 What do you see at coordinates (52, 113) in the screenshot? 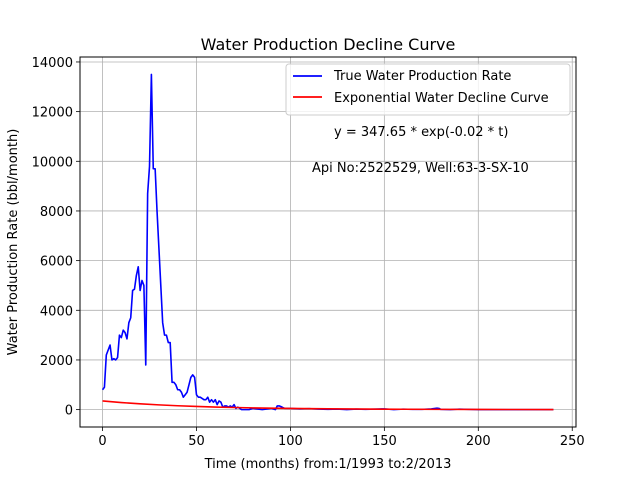
I see `y-tick-label: 12000` at bounding box center [52, 113].